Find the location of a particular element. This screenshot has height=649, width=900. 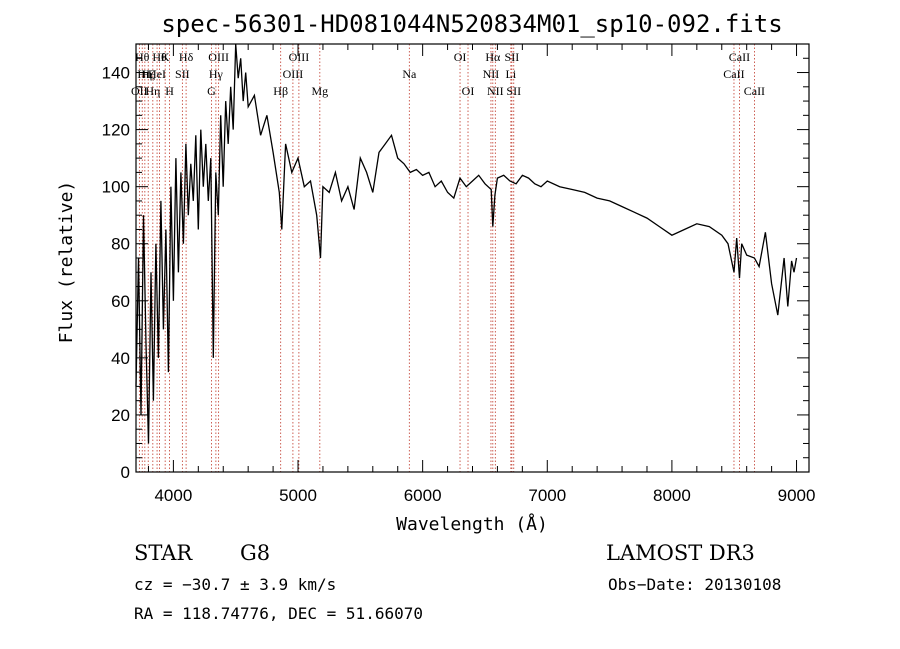

line-label-6563: Hα is located at coordinates (493, 57).